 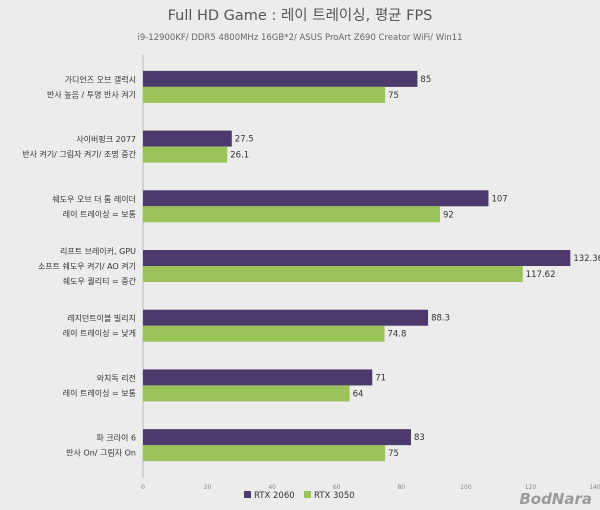 What do you see at coordinates (99, 393) in the screenshot?
I see `category-label-5-1: 레이 트레이싱 = 보통` at bounding box center [99, 393].